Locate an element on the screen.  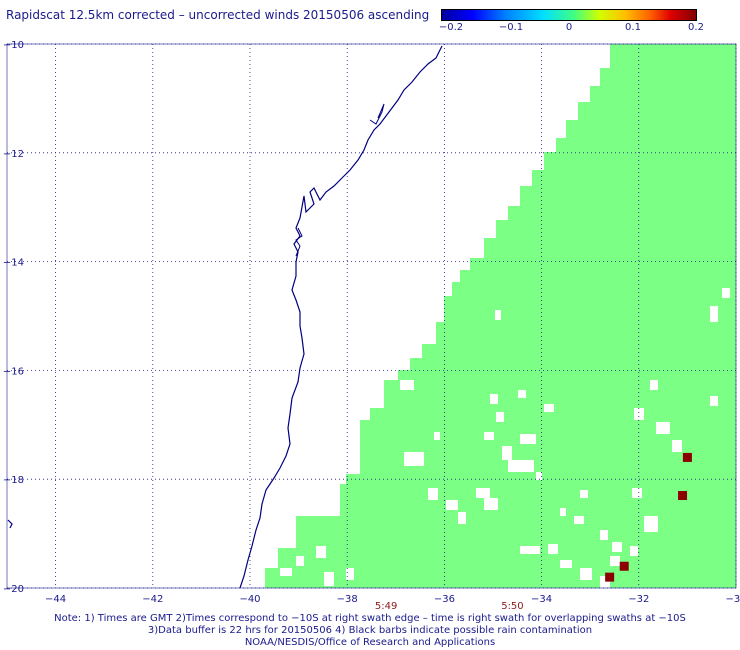
longitude-label: −36 is located at coordinates (444, 599).